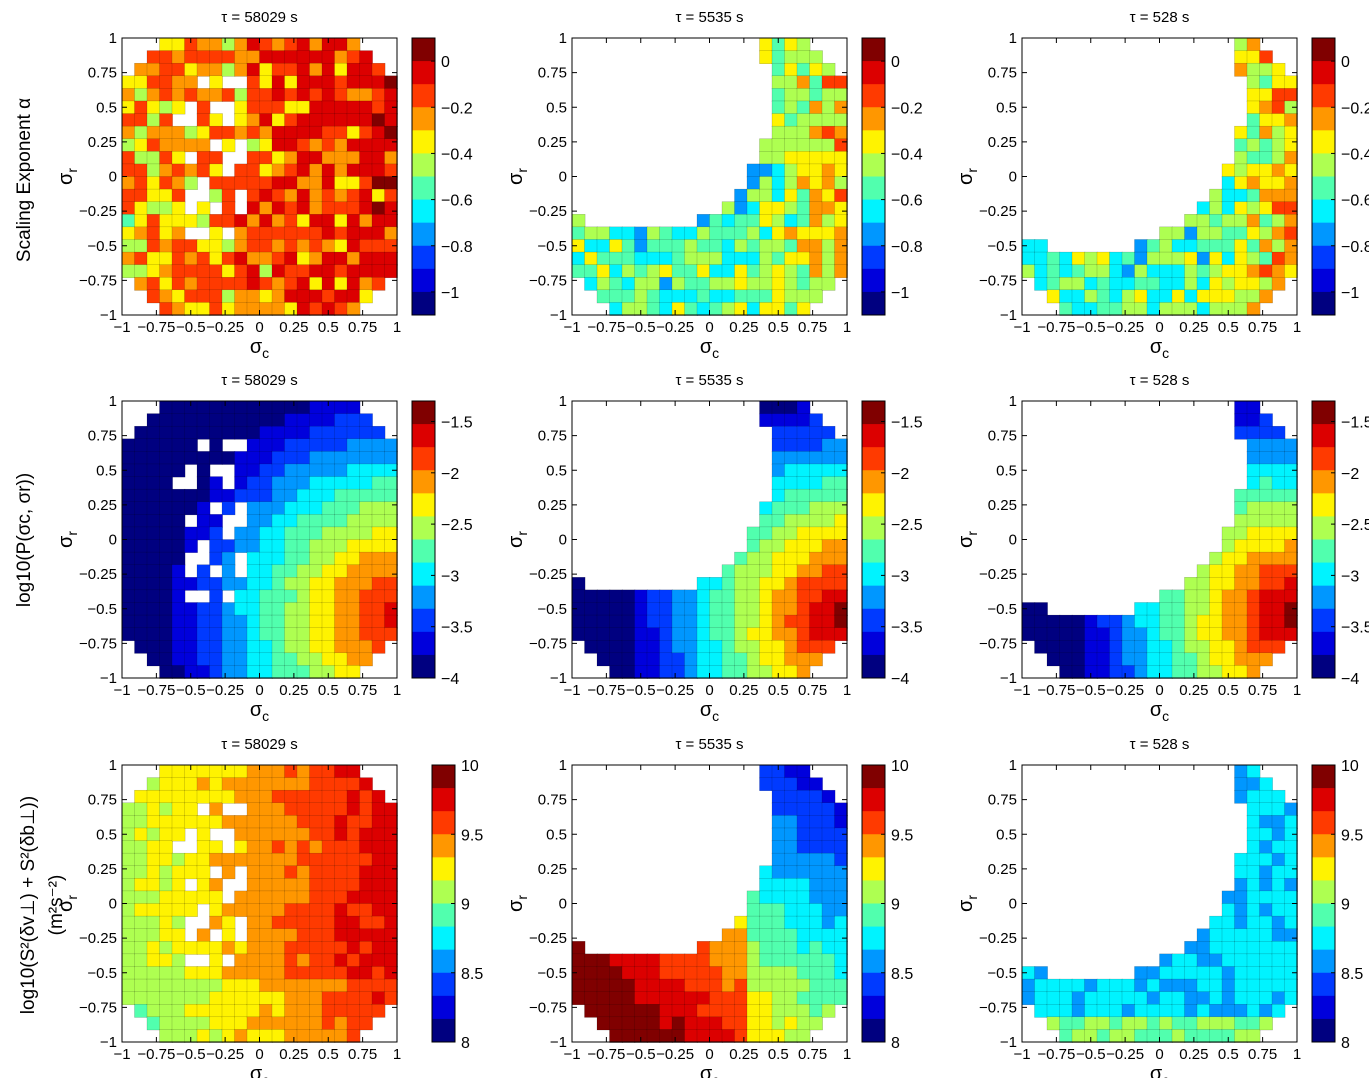 Image resolution: width=1369 pixels, height=1078 pixels. Describe the element at coordinates (457, 525) in the screenshot. I see `colorbar-tick-label: −2.5` at that location.